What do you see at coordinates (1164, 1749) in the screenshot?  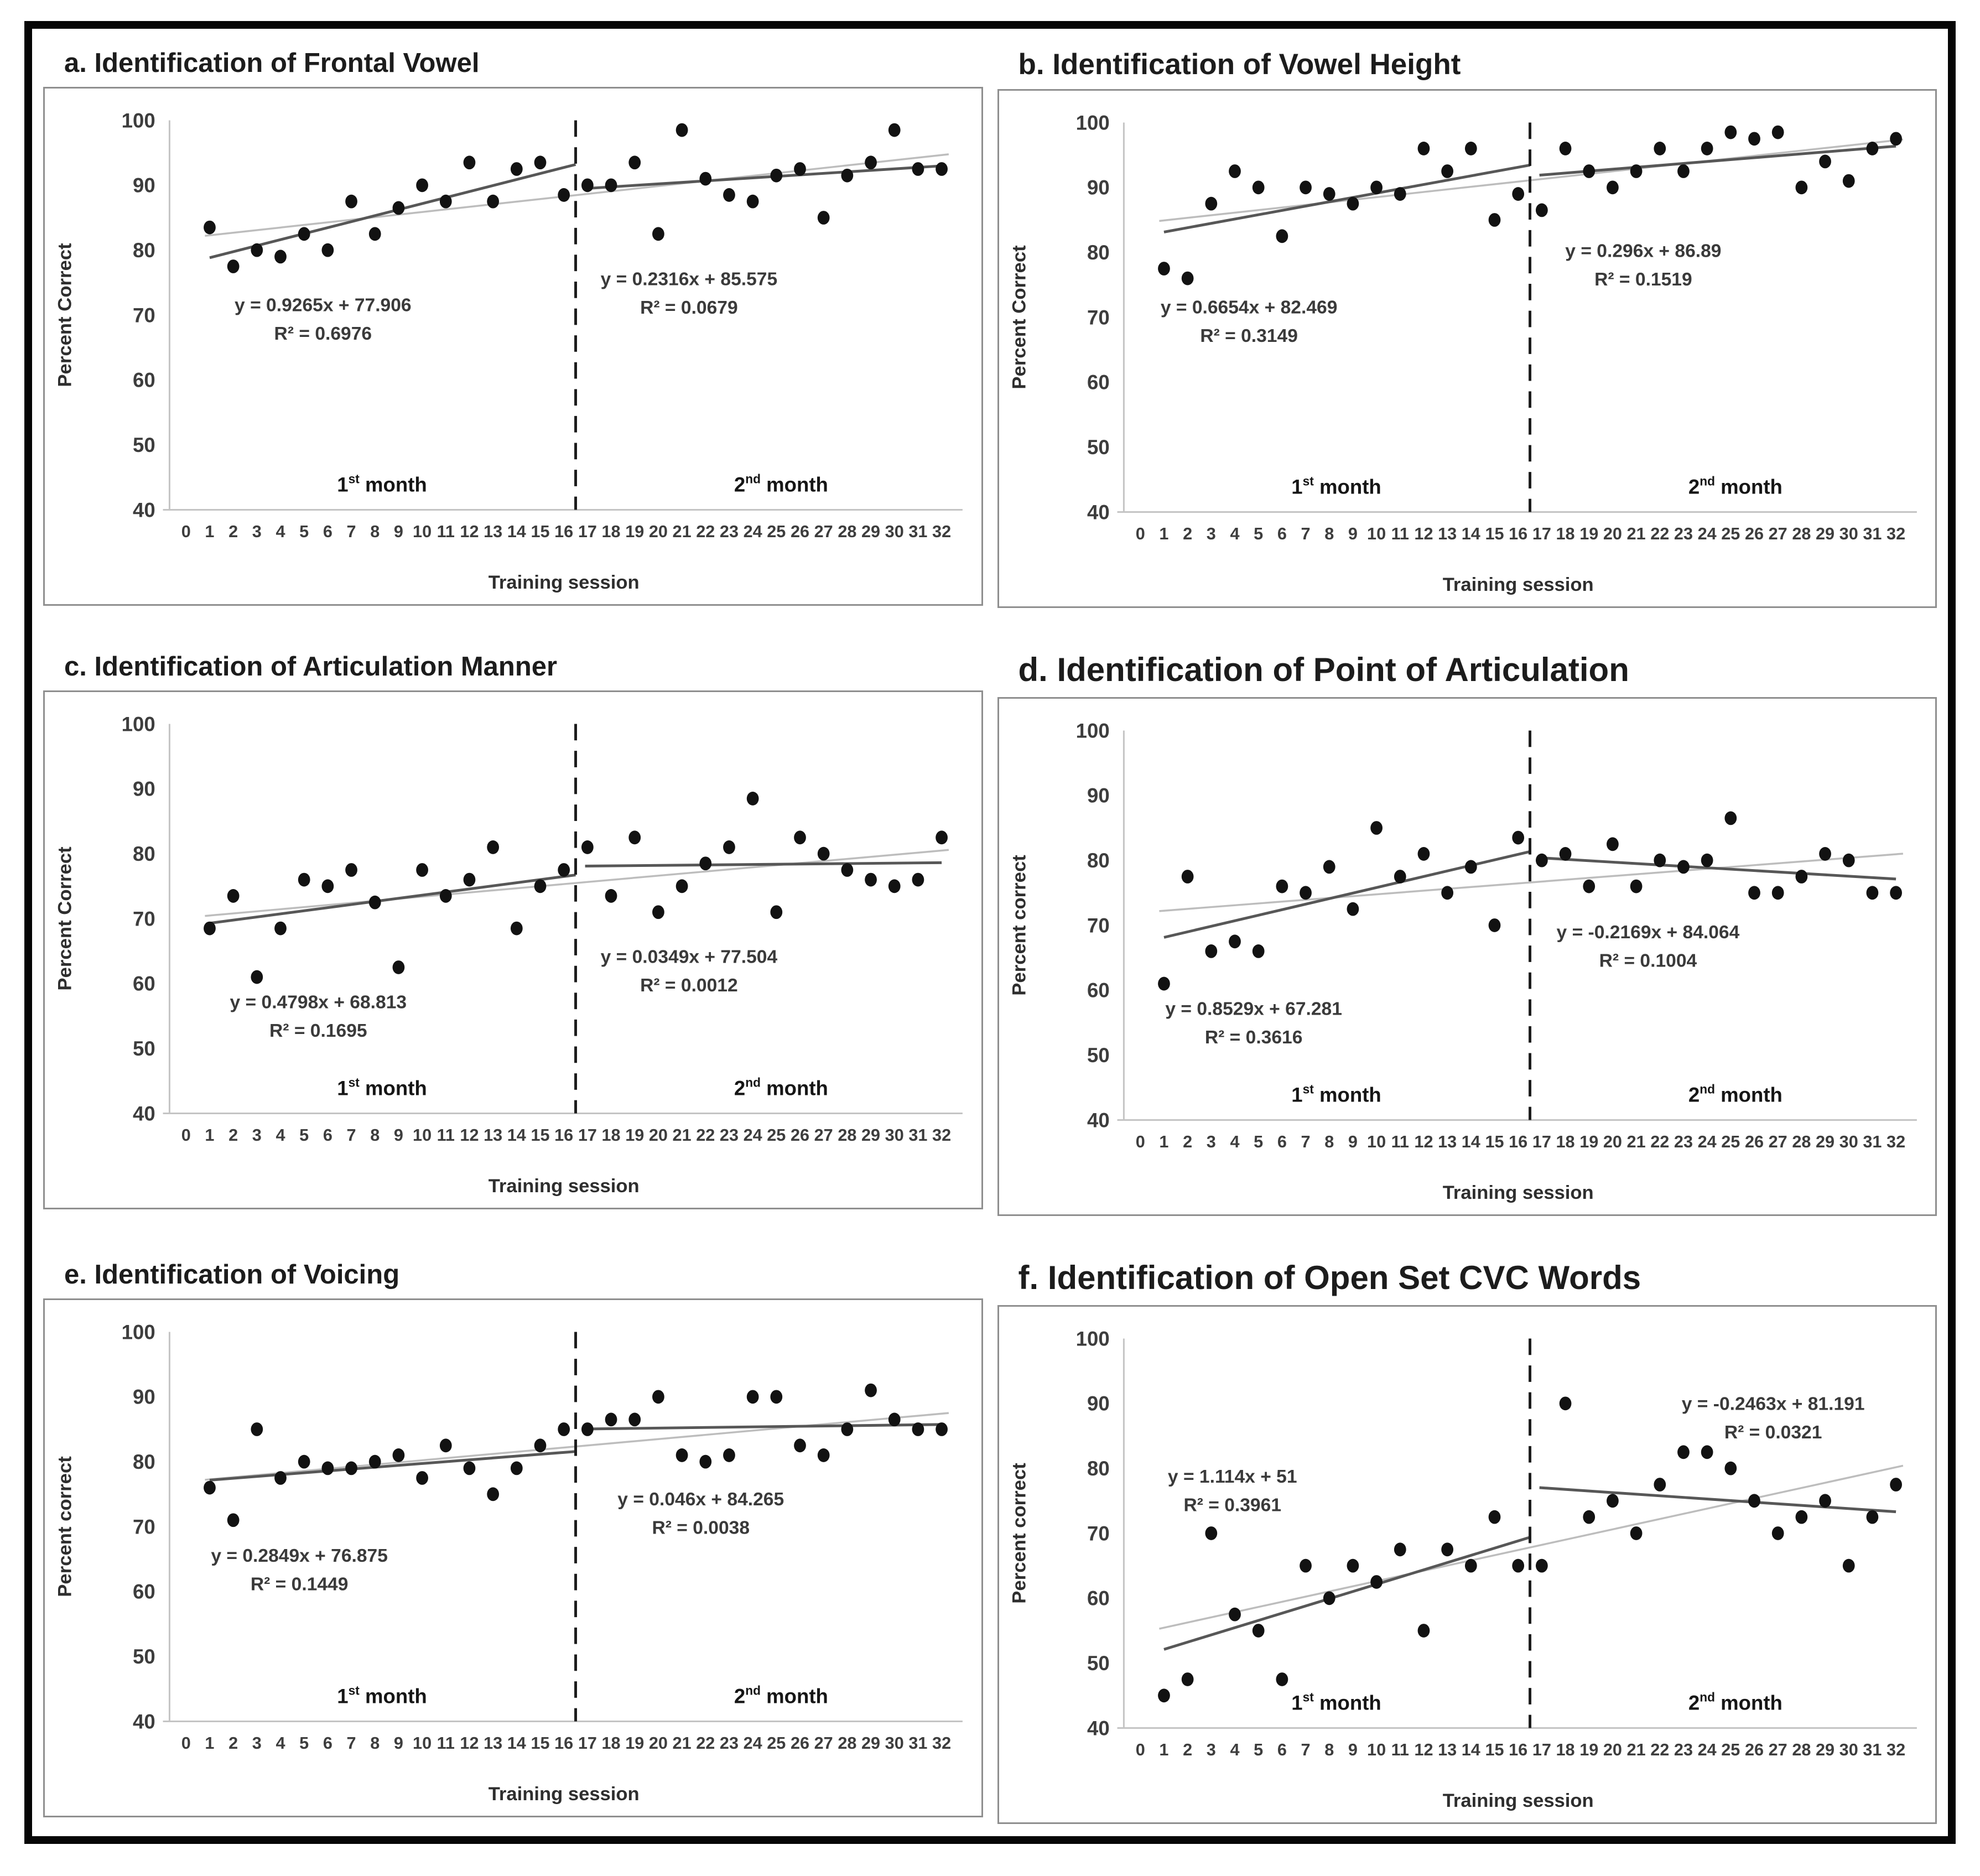 I see `x-tick-label: 1` at bounding box center [1164, 1749].